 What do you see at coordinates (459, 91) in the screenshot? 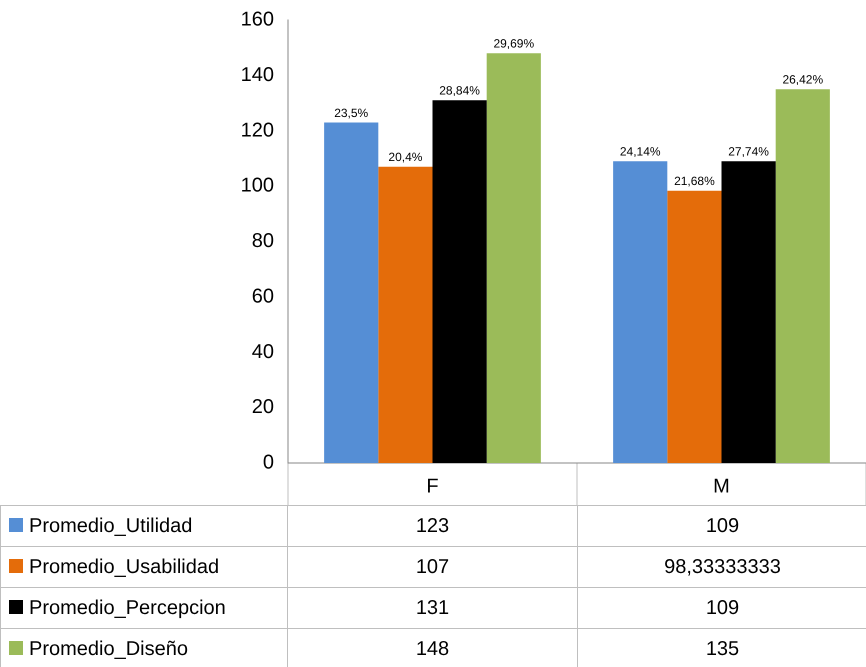
I see `annotation: 28,84%` at bounding box center [459, 91].